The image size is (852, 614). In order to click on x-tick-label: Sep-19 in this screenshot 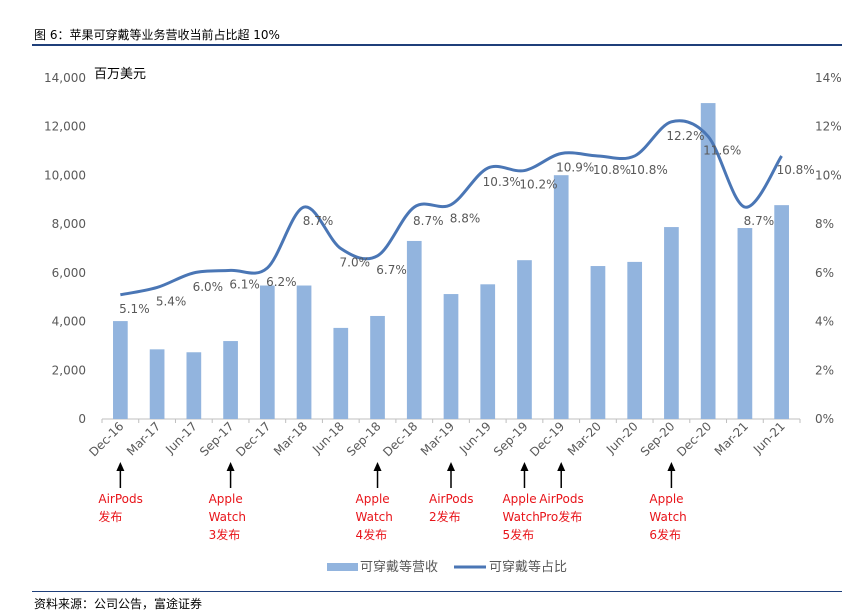, I will do `click(511, 439)`.